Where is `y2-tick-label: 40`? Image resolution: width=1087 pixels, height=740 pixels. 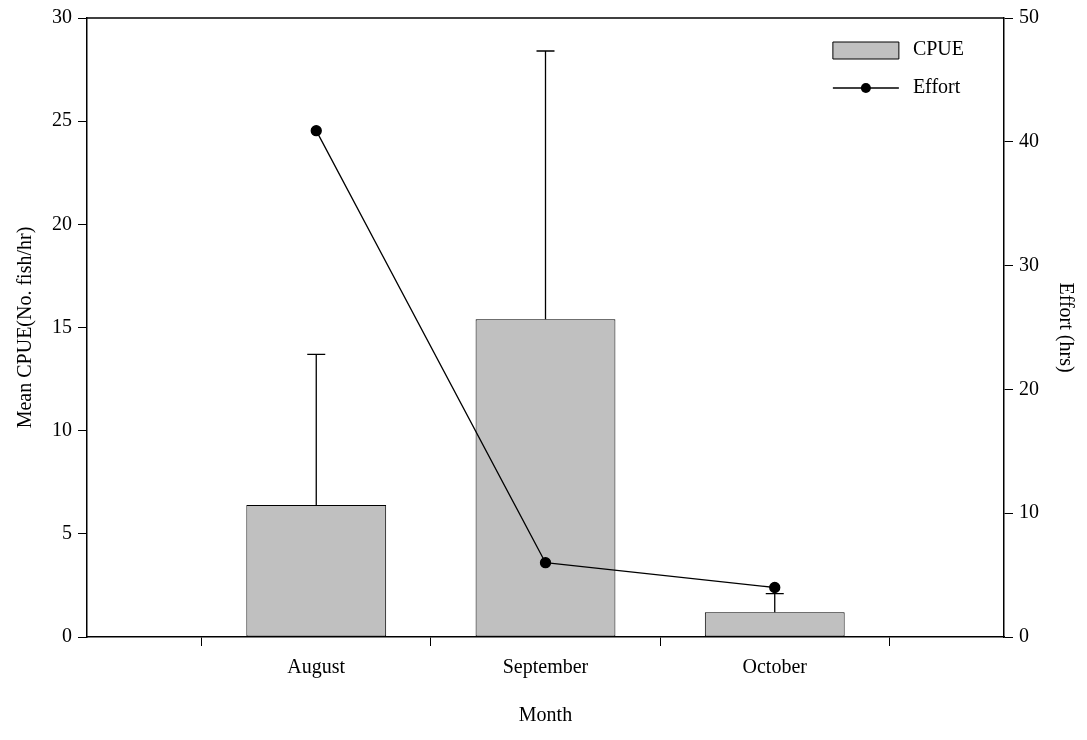 y2-tick-label: 40 is located at coordinates (1029, 140).